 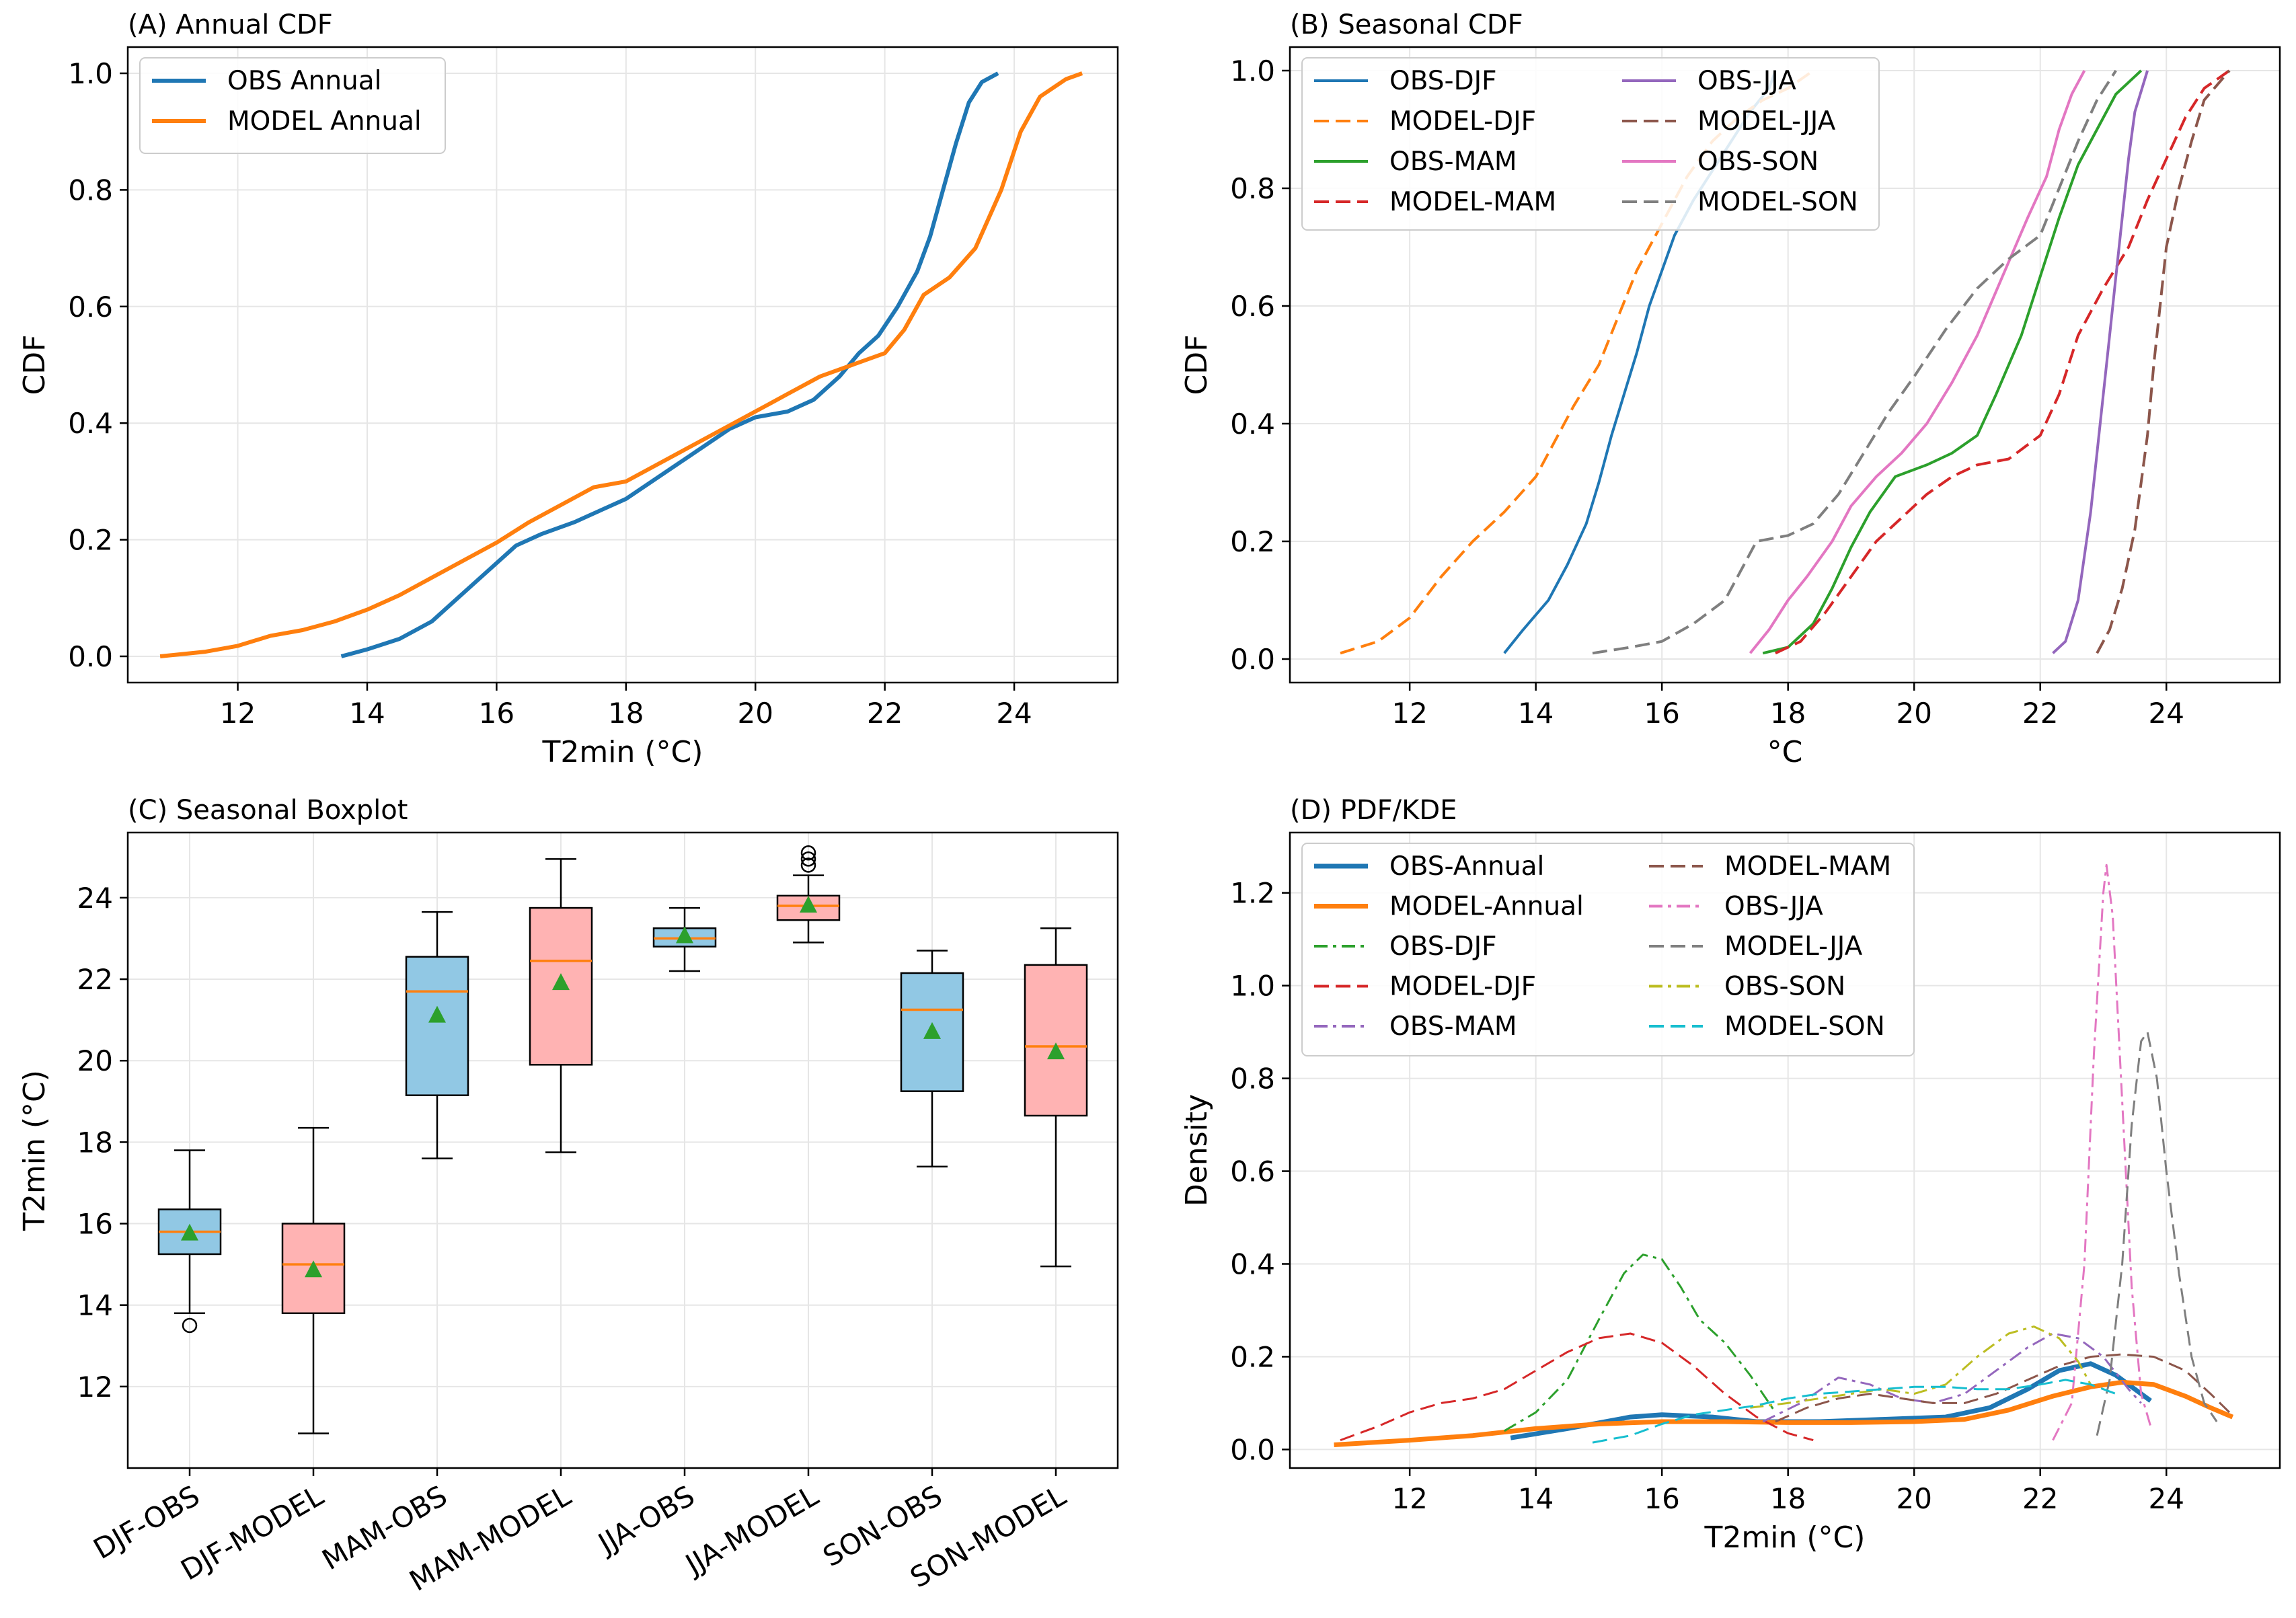 I want to click on xtick-label: JJA-MODEL, so click(x=752, y=1531).